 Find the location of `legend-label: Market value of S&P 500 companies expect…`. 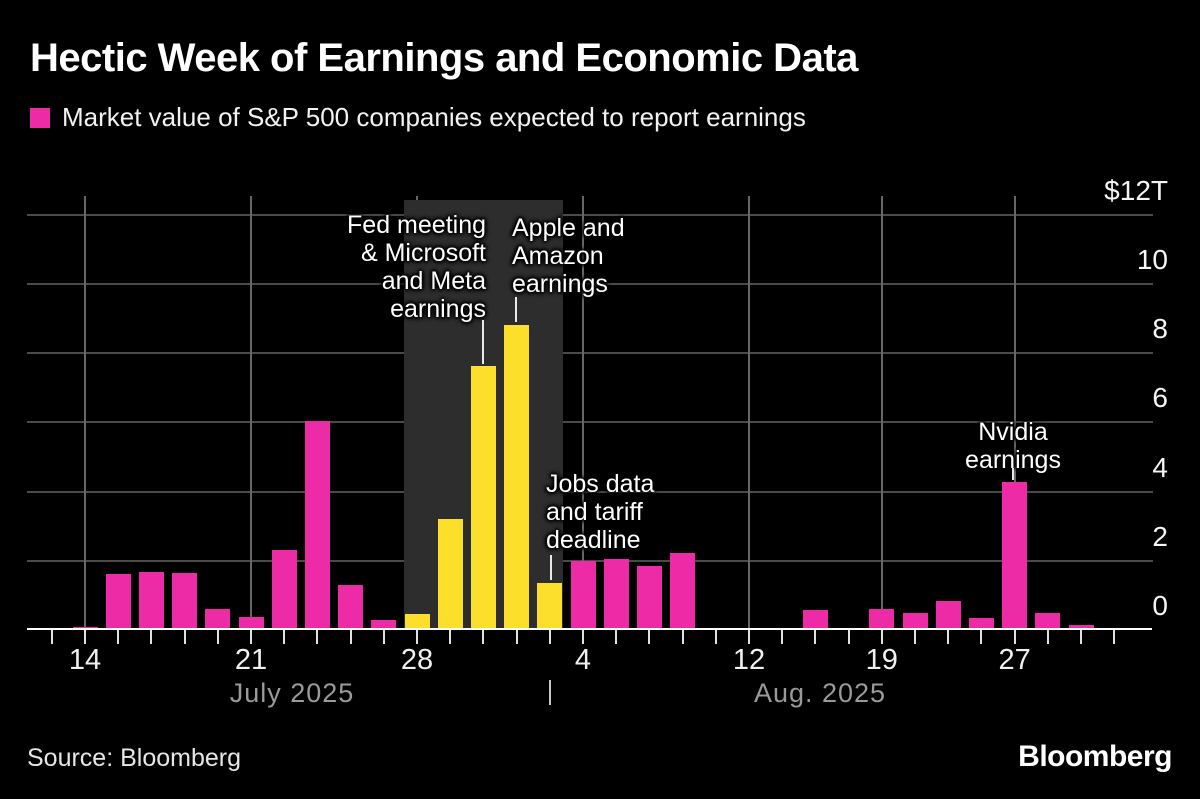

legend-label: Market value of S&P 500 companies expect… is located at coordinates (434, 117).